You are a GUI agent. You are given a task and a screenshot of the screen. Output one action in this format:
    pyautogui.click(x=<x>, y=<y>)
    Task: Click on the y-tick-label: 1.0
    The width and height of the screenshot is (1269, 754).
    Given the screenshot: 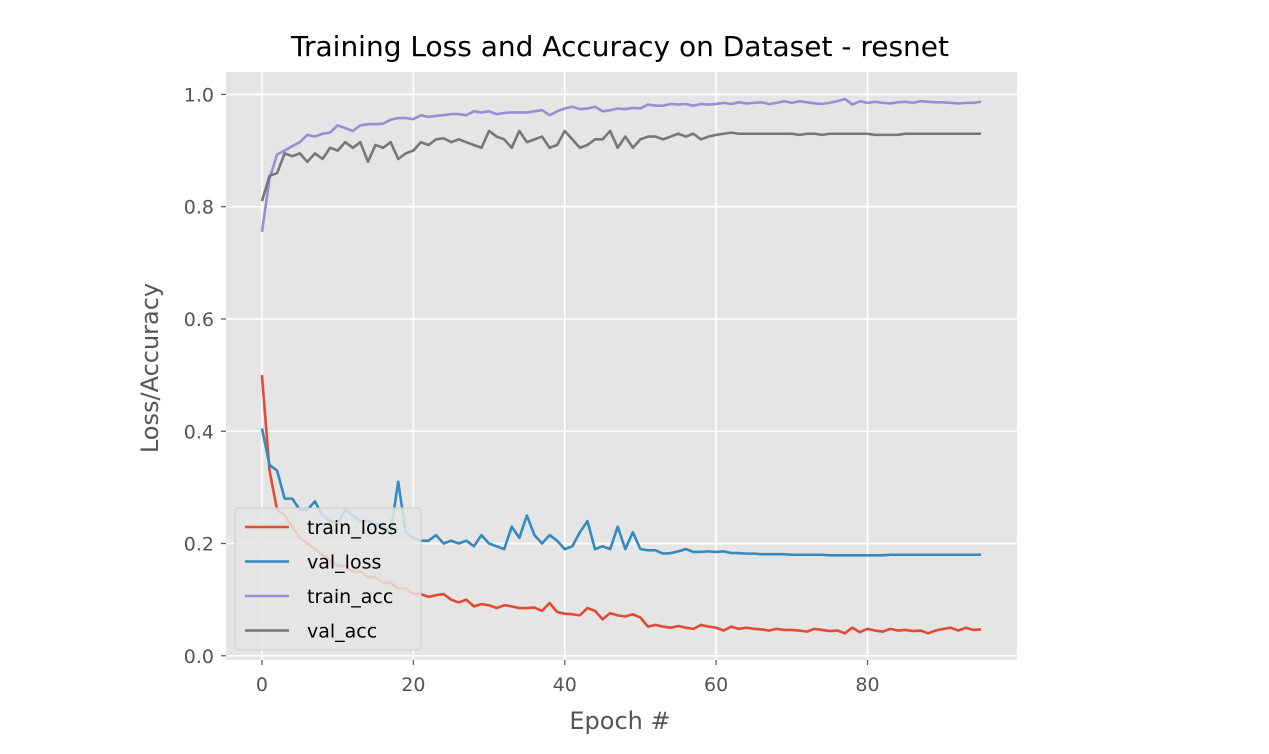 What is the action you would take?
    pyautogui.click(x=199, y=95)
    